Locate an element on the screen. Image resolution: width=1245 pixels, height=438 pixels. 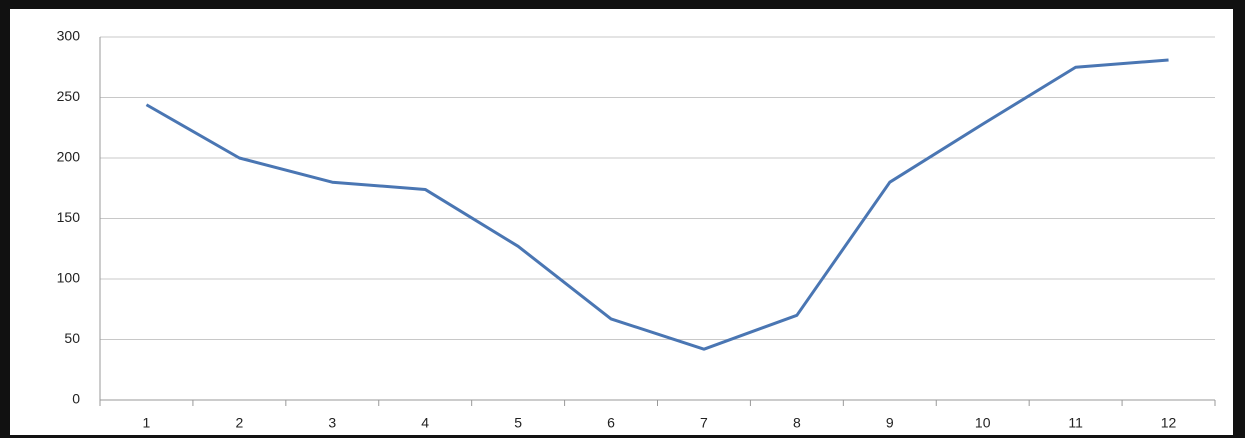
y-tick-label: 250 is located at coordinates (69, 96).